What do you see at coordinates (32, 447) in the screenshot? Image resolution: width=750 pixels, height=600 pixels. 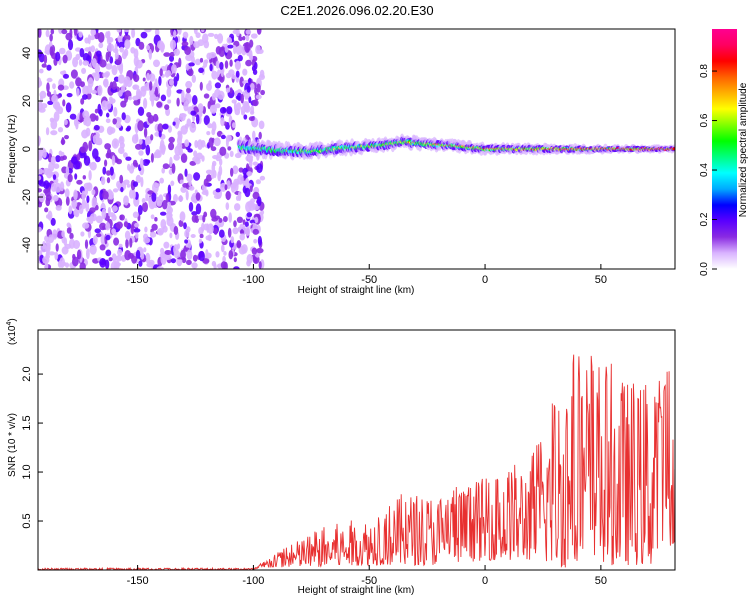 I see `bottom-y-axis: 0.5 1.0 1.5 2.0` at bounding box center [32, 447].